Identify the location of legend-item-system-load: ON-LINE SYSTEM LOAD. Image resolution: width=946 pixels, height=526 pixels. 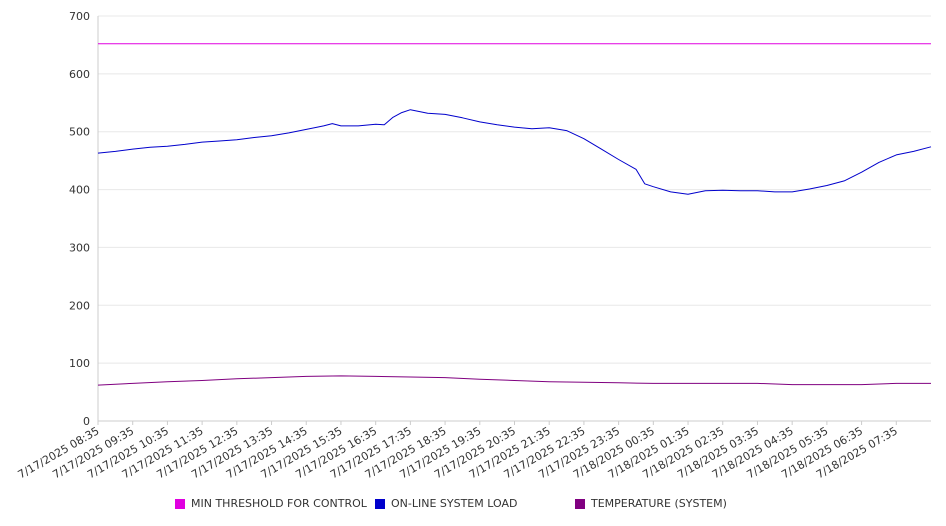
(446, 503).